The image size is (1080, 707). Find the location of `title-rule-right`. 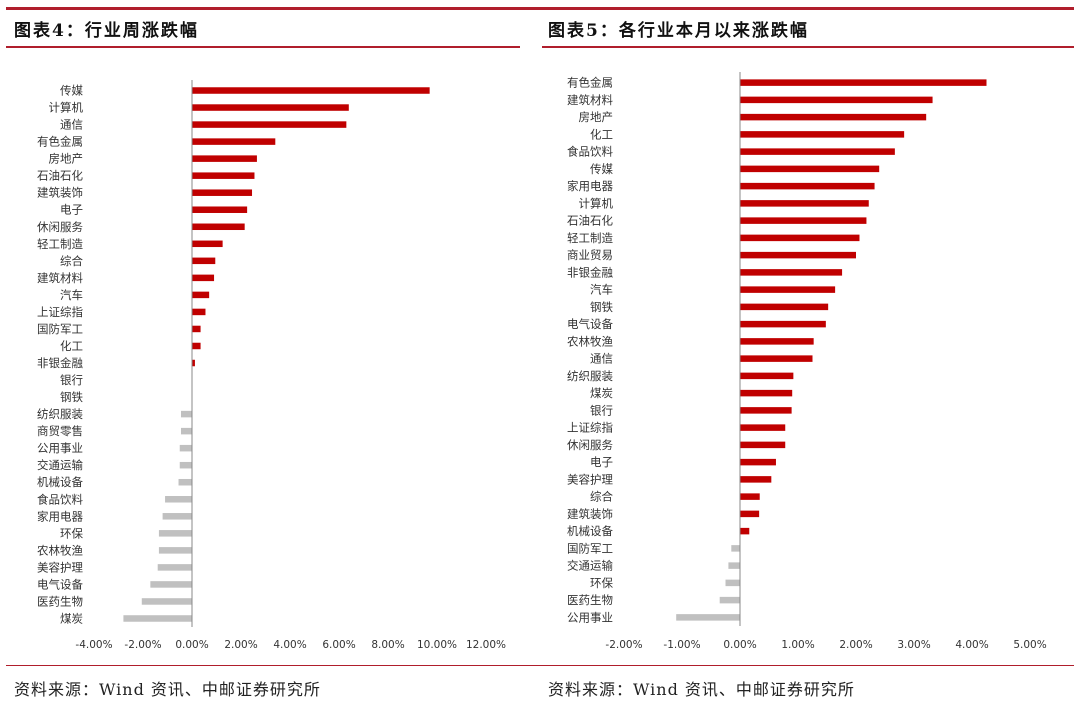

title-rule-right is located at coordinates (808, 47).